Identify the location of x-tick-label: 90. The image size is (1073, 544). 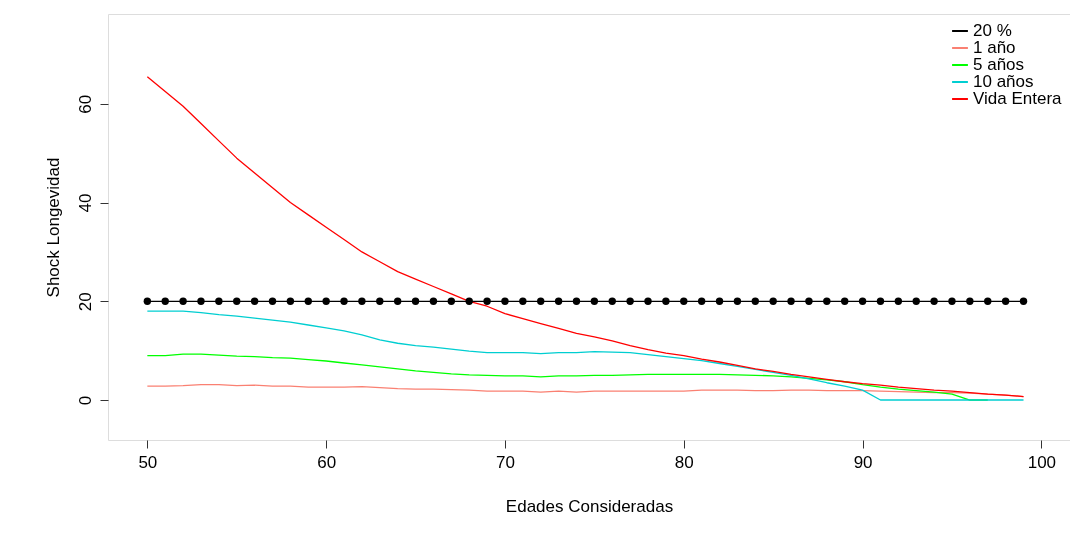
(863, 462).